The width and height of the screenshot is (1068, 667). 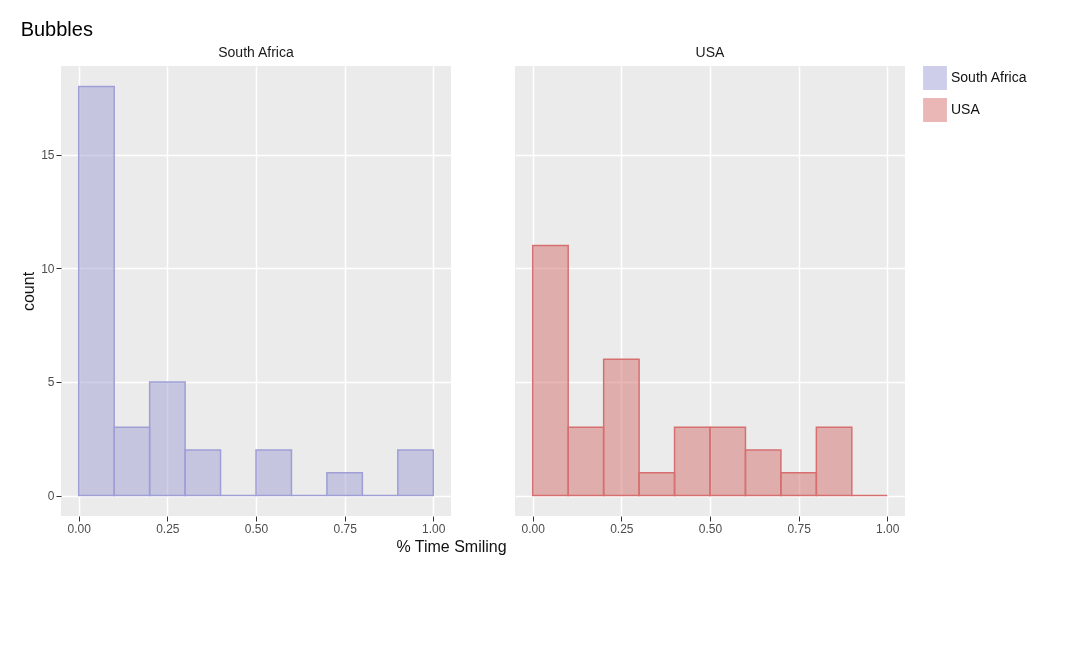 What do you see at coordinates (56, 29) in the screenshot?
I see `chart-title: Bubbles` at bounding box center [56, 29].